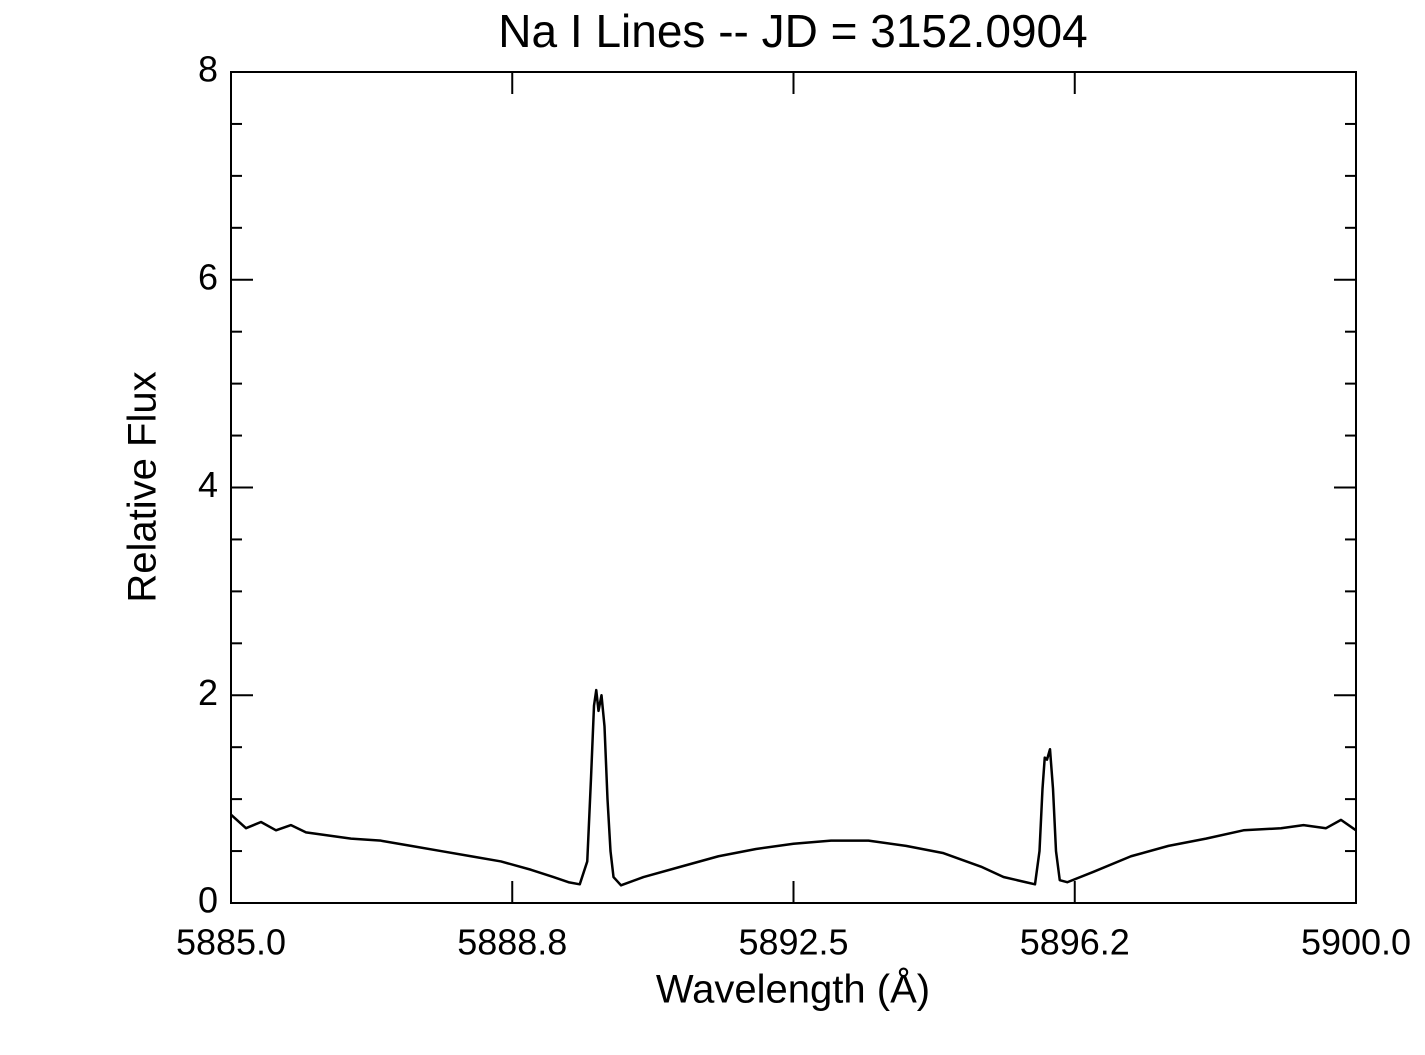 The height and width of the screenshot is (1055, 1425). I want to click on spectrum-line, so click(793, 787).